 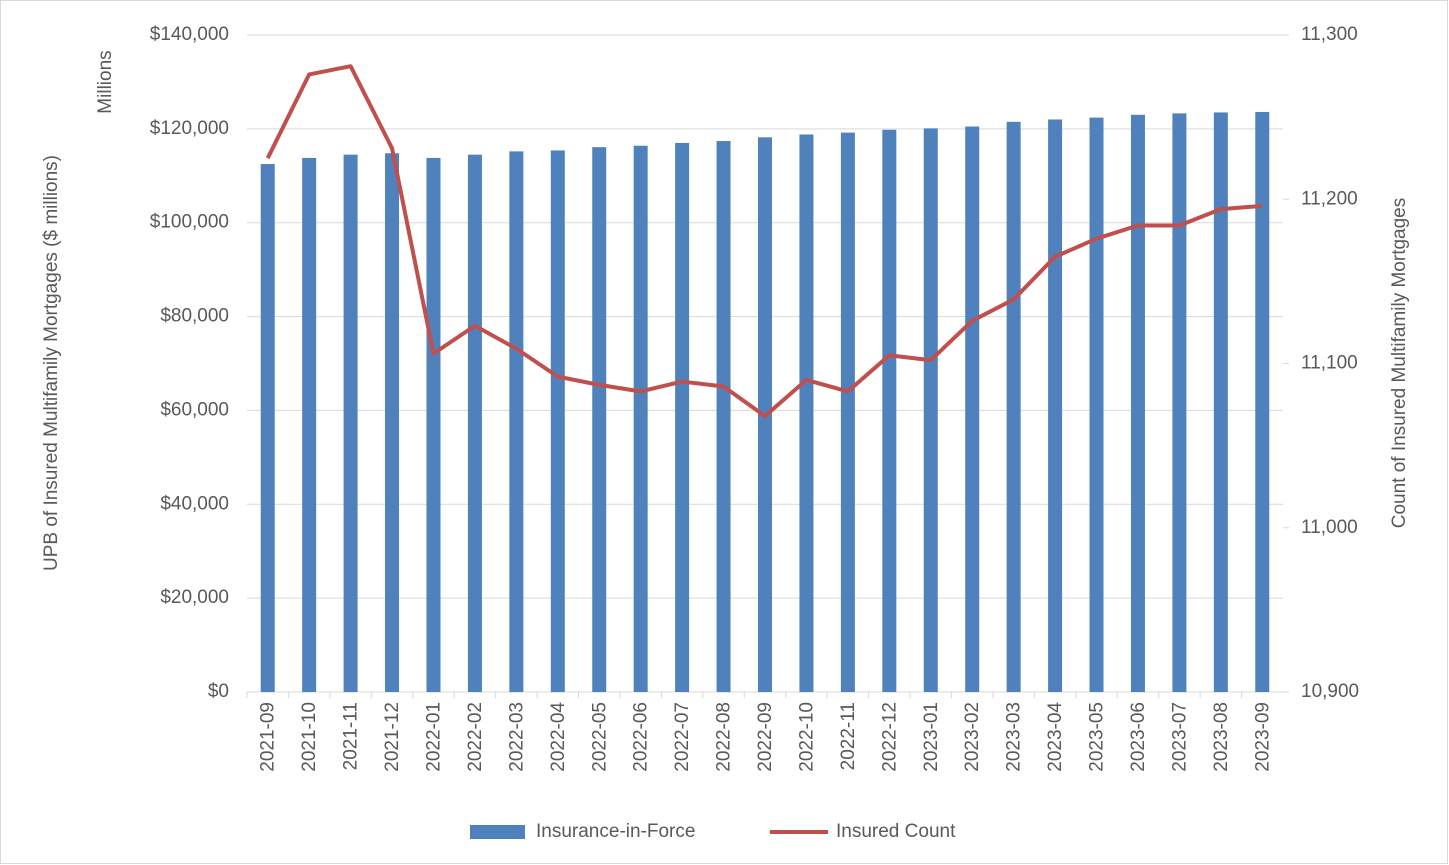 I want to click on x-tick-label: 2021-10, so click(x=309, y=737).